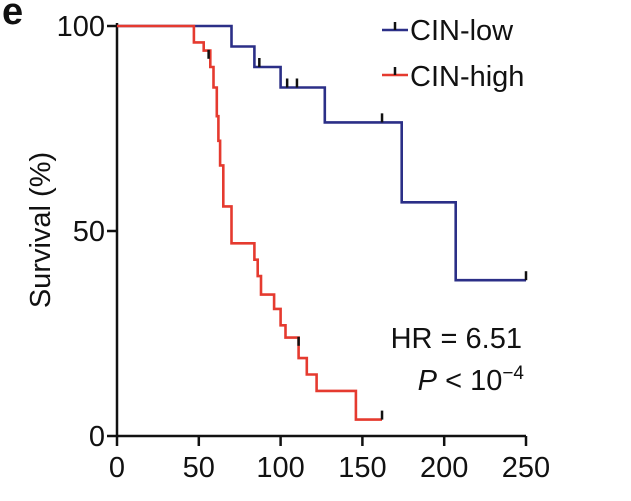 This screenshot has height=501, width=631. What do you see at coordinates (362, 468) in the screenshot?
I see `x-tick-label-150: 150` at bounding box center [362, 468].